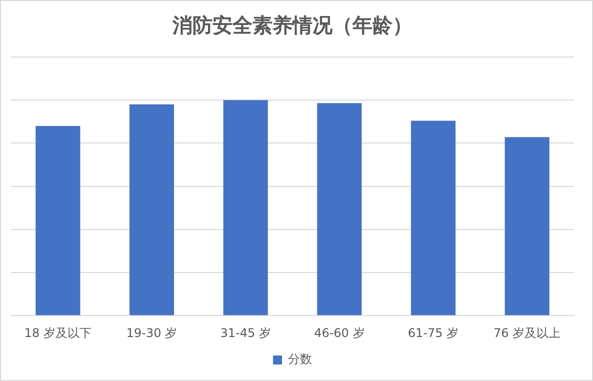  I want to click on x-tick-label: 19-30 岁, so click(152, 333).